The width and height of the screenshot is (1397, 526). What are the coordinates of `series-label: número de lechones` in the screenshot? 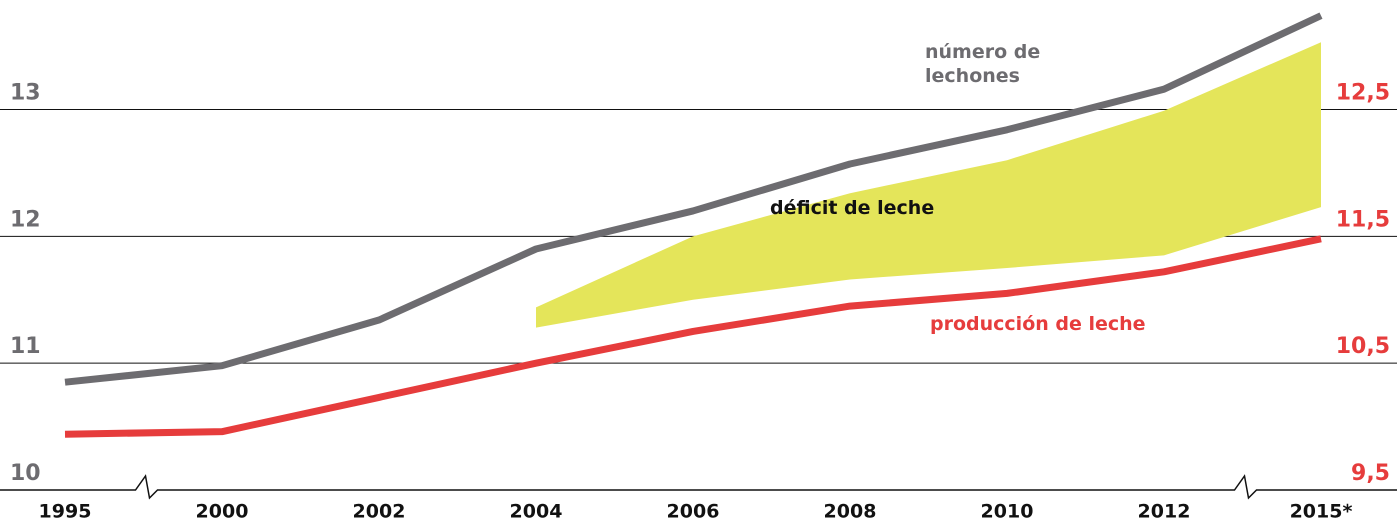 It's located at (983, 64).